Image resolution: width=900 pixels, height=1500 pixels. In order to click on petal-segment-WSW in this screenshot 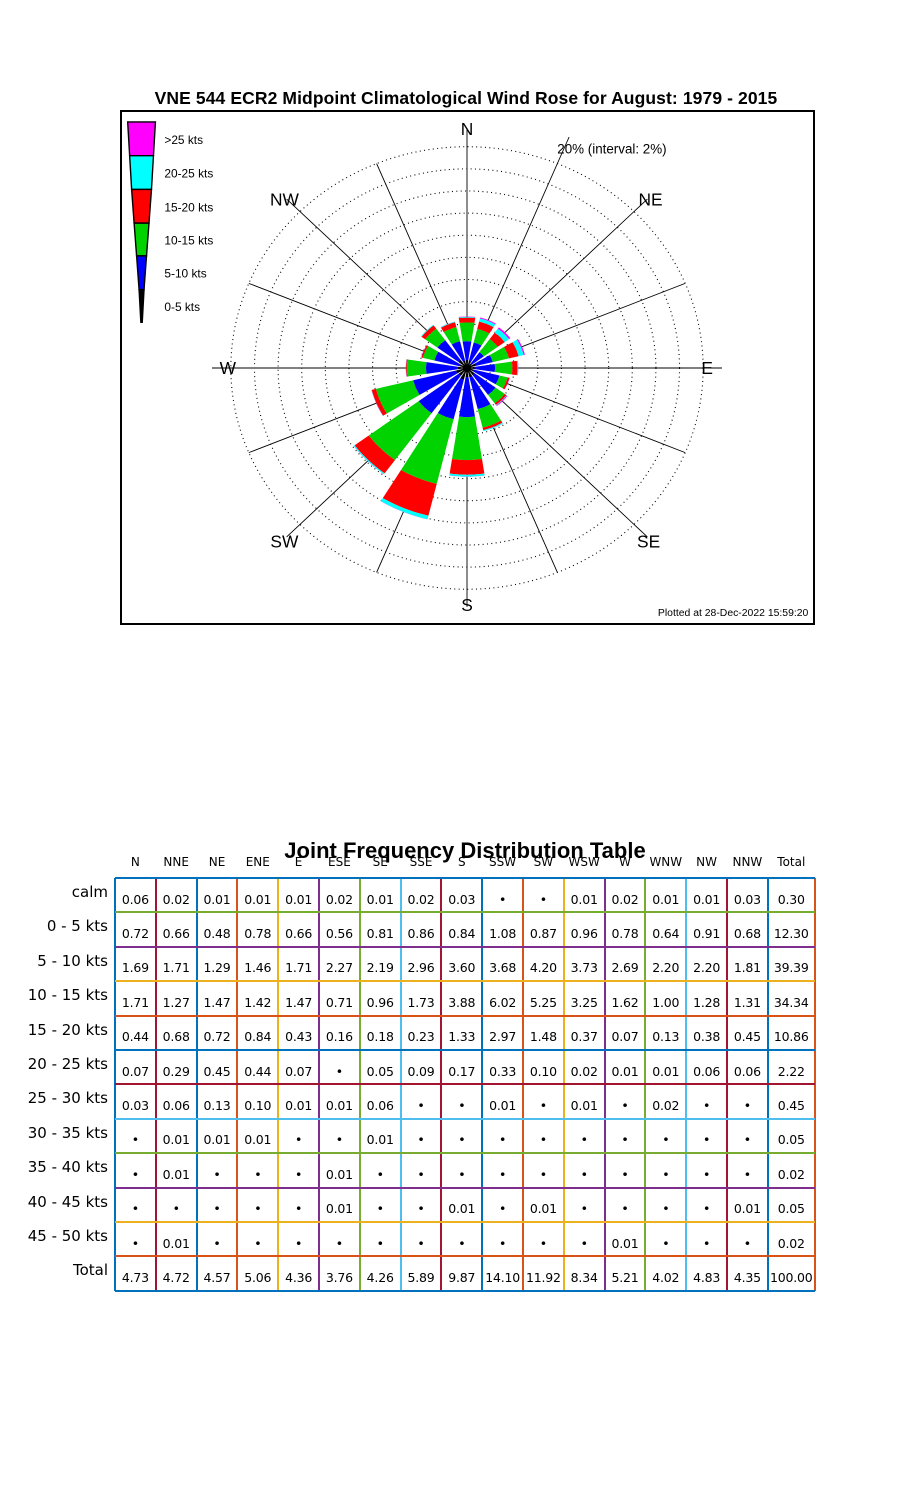, I will do `click(435, 382)`.